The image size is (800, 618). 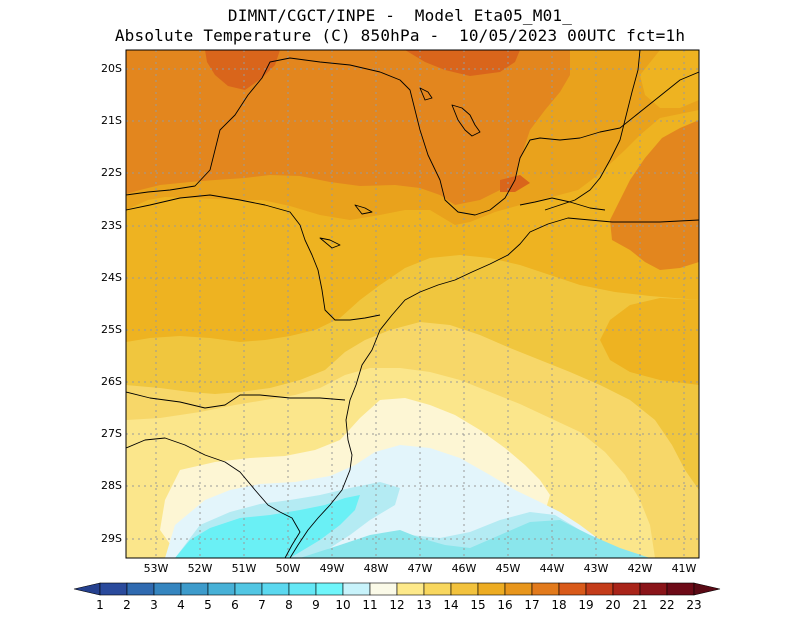 What do you see at coordinates (154, 605) in the screenshot?
I see `colorbar-label: 3` at bounding box center [154, 605].